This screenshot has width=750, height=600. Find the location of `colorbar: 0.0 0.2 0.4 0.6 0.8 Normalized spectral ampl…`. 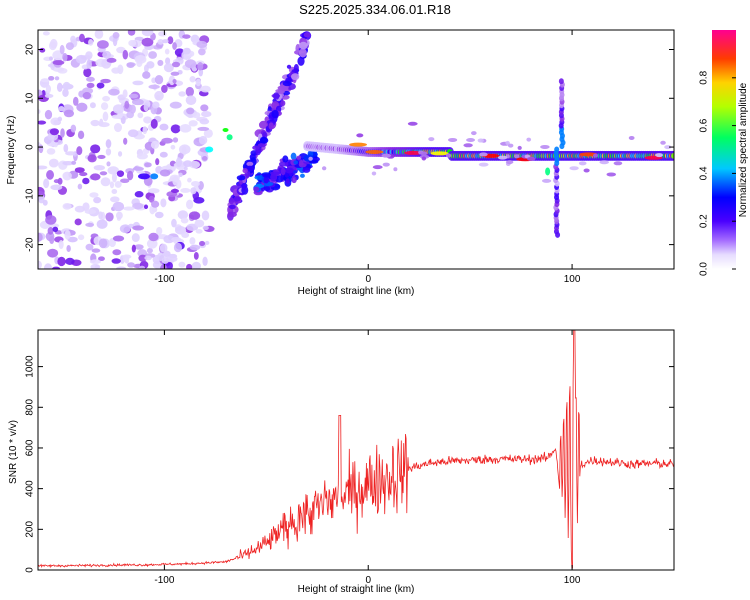

colorbar: 0.0 0.2 0.4 0.6 0.8 Normalized spectral ampl… is located at coordinates (724, 153).